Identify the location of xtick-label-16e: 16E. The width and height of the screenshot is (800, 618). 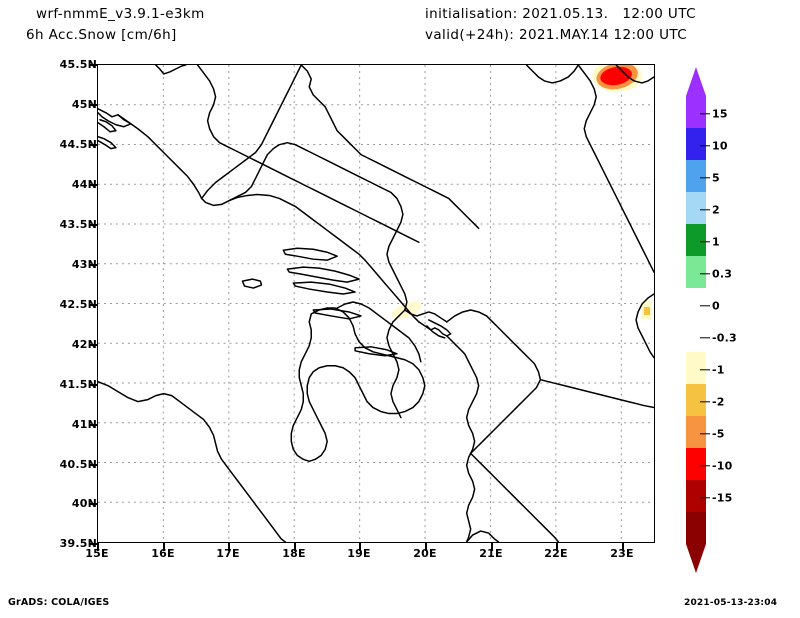
(163, 553).